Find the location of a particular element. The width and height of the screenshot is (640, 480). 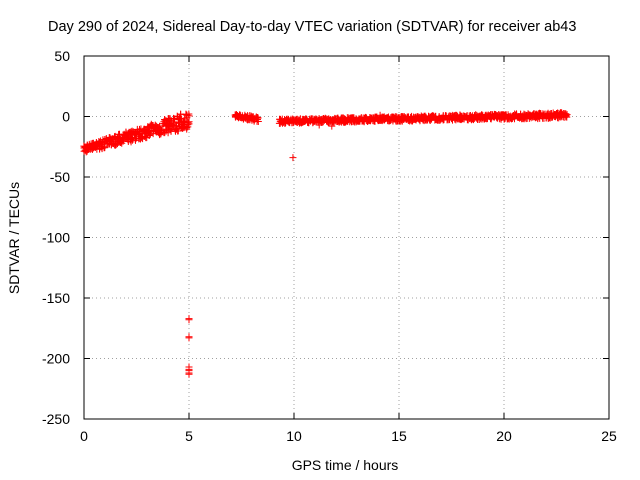

x-axis-label: GPS time / hours is located at coordinates (345, 465).